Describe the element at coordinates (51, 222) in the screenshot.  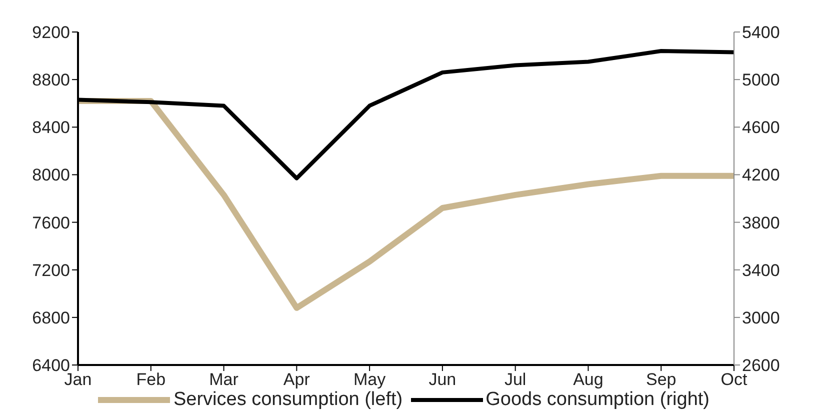
I see `y-tick-label: 7600` at that location.